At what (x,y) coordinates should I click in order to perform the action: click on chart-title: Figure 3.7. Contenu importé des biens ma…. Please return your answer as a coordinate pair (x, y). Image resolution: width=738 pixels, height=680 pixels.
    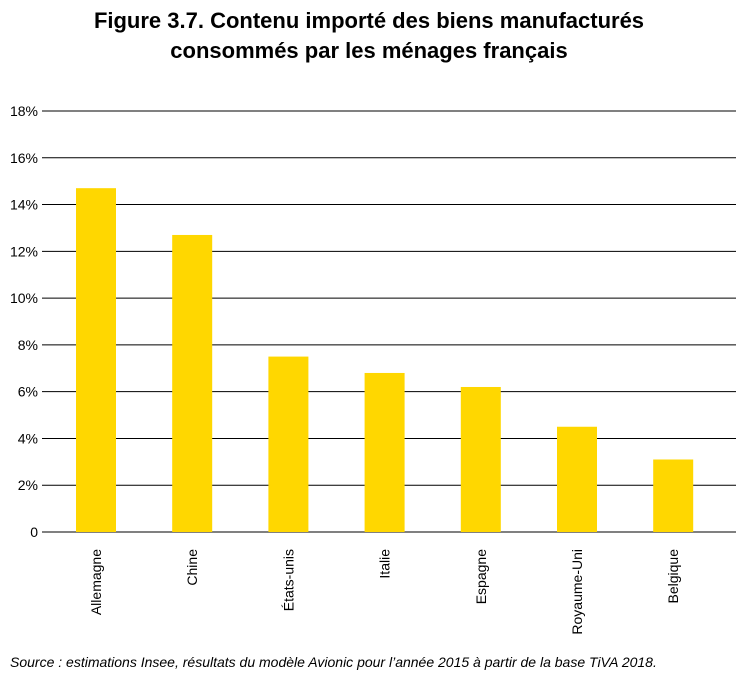
    Looking at the image, I should click on (369, 36).